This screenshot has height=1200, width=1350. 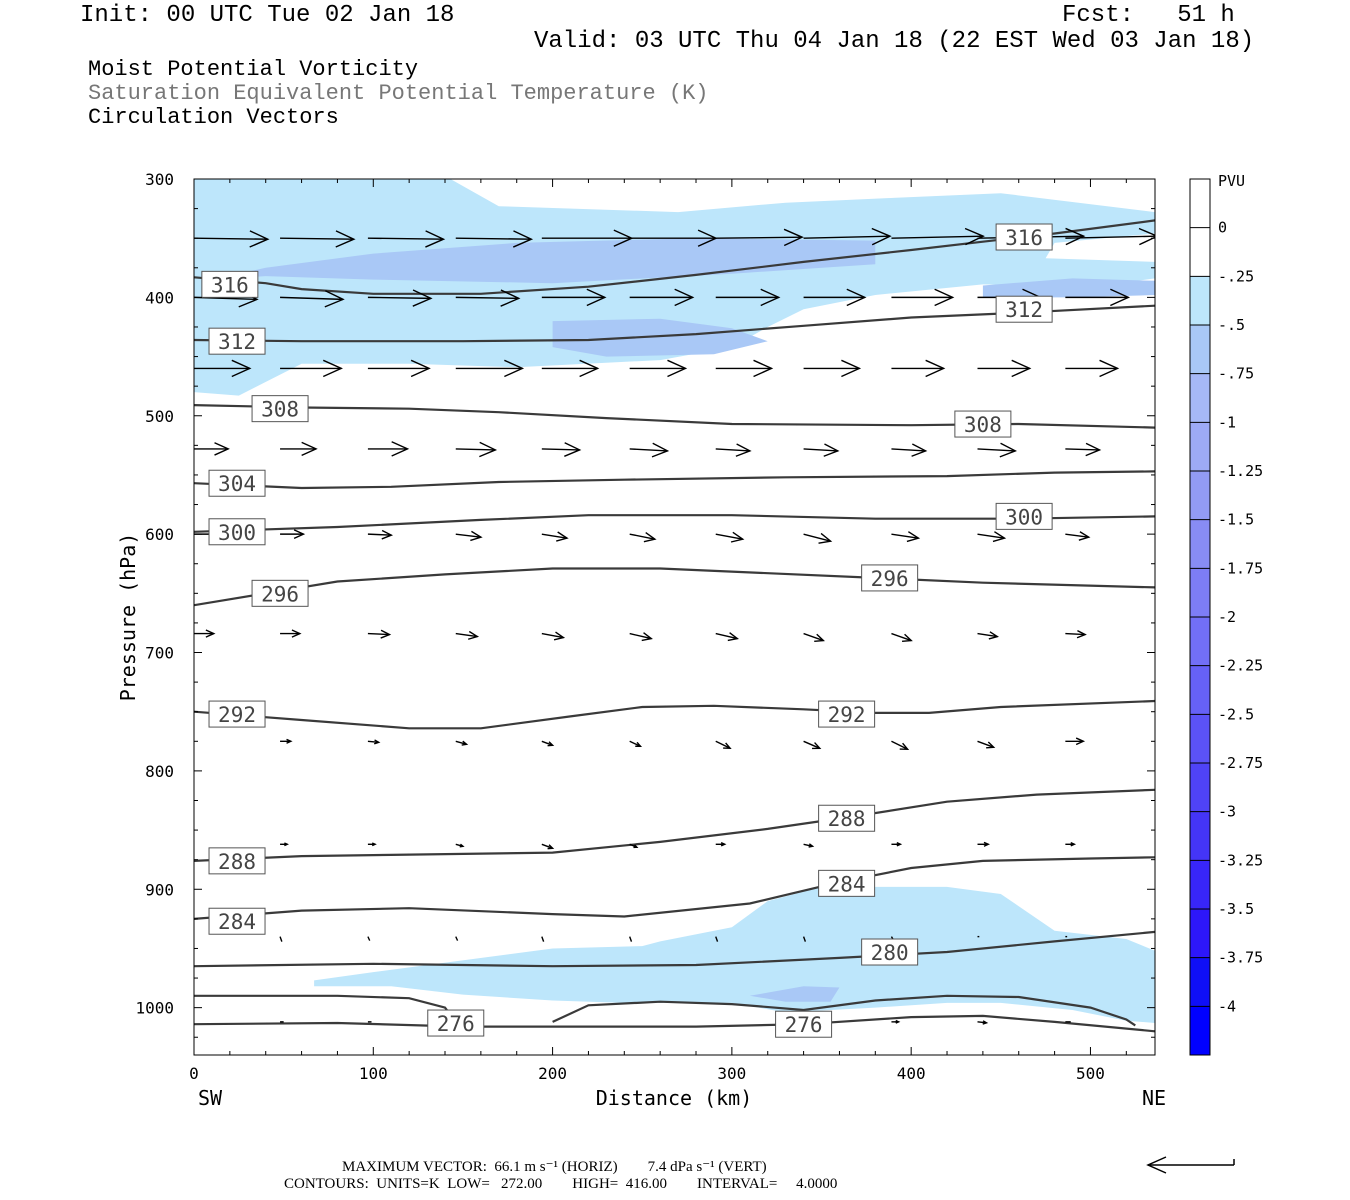 I want to click on endpoint-ne: NE, so click(x=1154, y=1098).